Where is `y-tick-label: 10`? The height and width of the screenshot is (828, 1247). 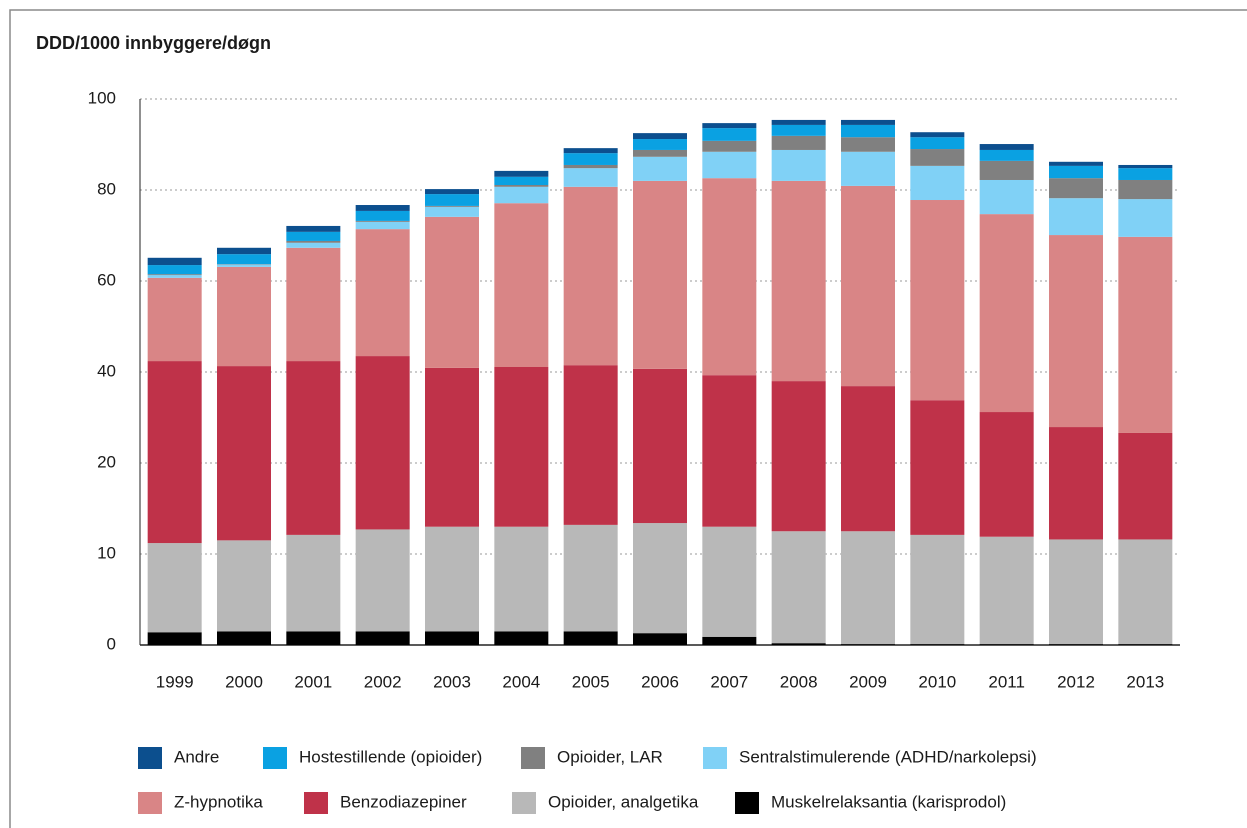
y-tick-label: 10 is located at coordinates (106, 552).